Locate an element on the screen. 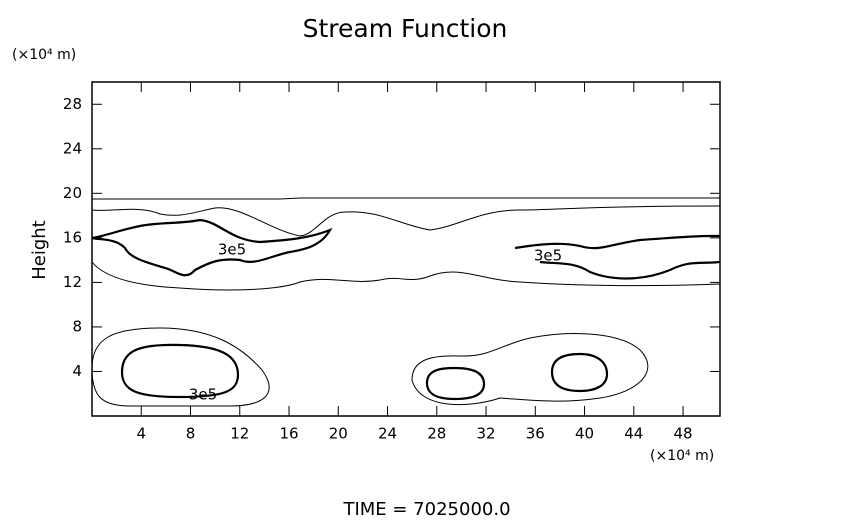 Image resolution: width=854 pixels, height=523 pixels. y-tick-label: 16 is located at coordinates (72, 237).